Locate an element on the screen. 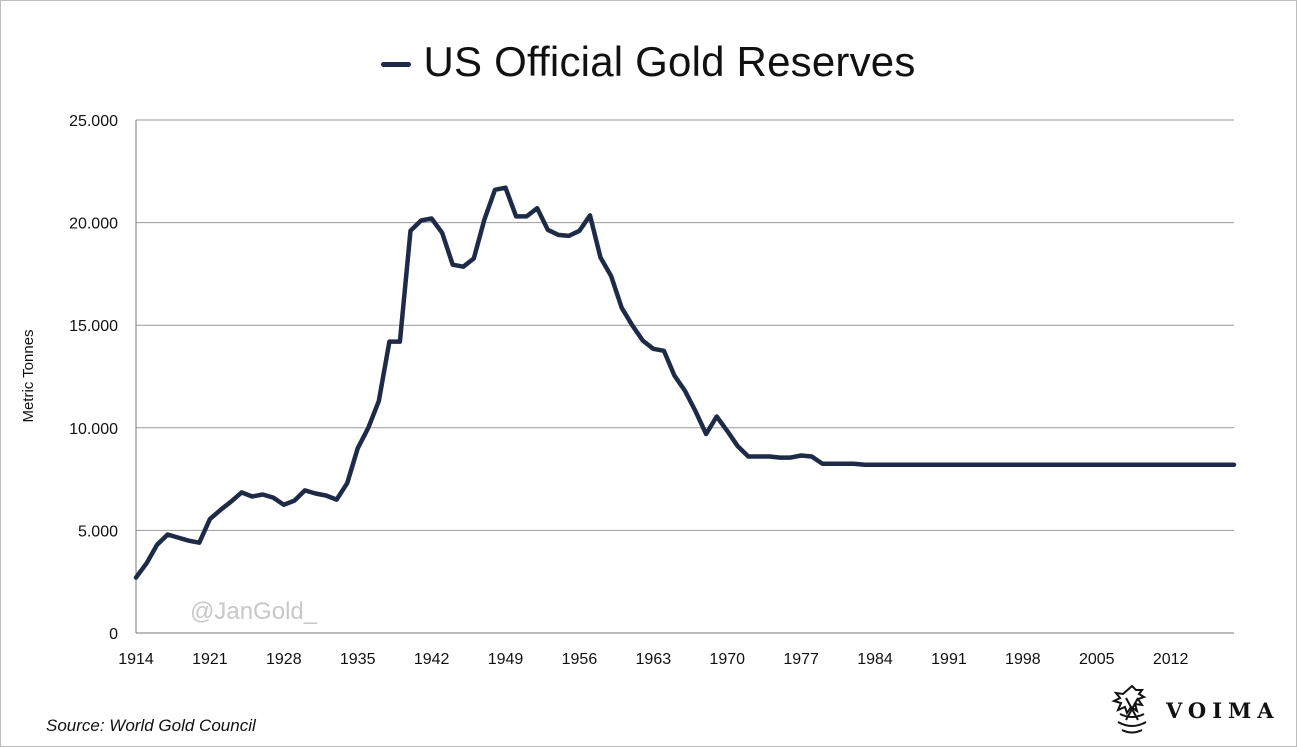 Image resolution: width=1297 pixels, height=747 pixels. watermark: @JanGold_ is located at coordinates (254, 611).